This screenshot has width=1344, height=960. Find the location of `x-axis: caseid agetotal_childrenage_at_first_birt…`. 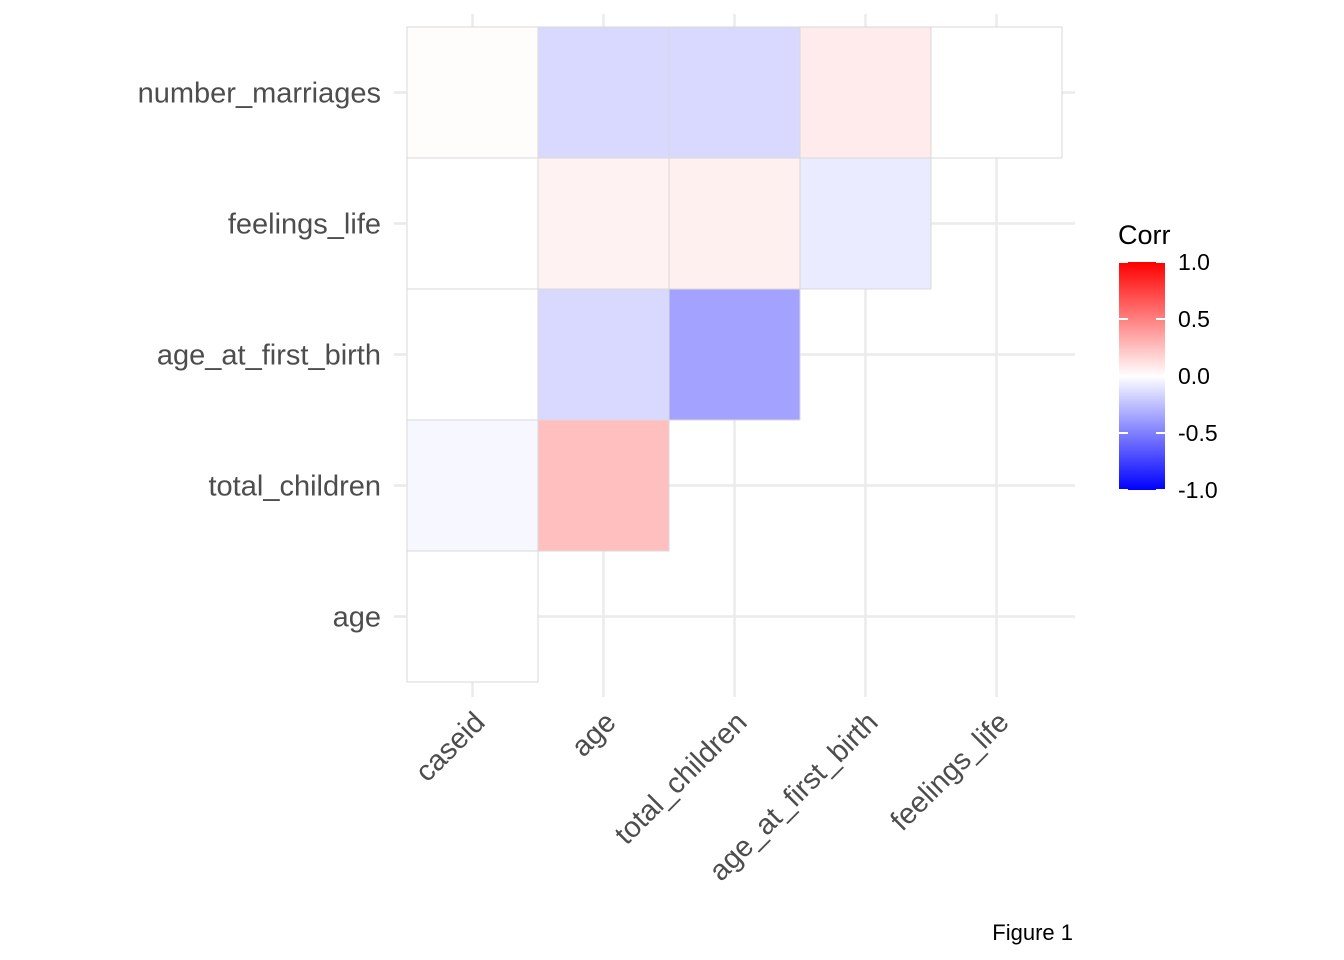

x-axis: caseid agetotal_childrenage_at_first_birt… is located at coordinates (713, 796).